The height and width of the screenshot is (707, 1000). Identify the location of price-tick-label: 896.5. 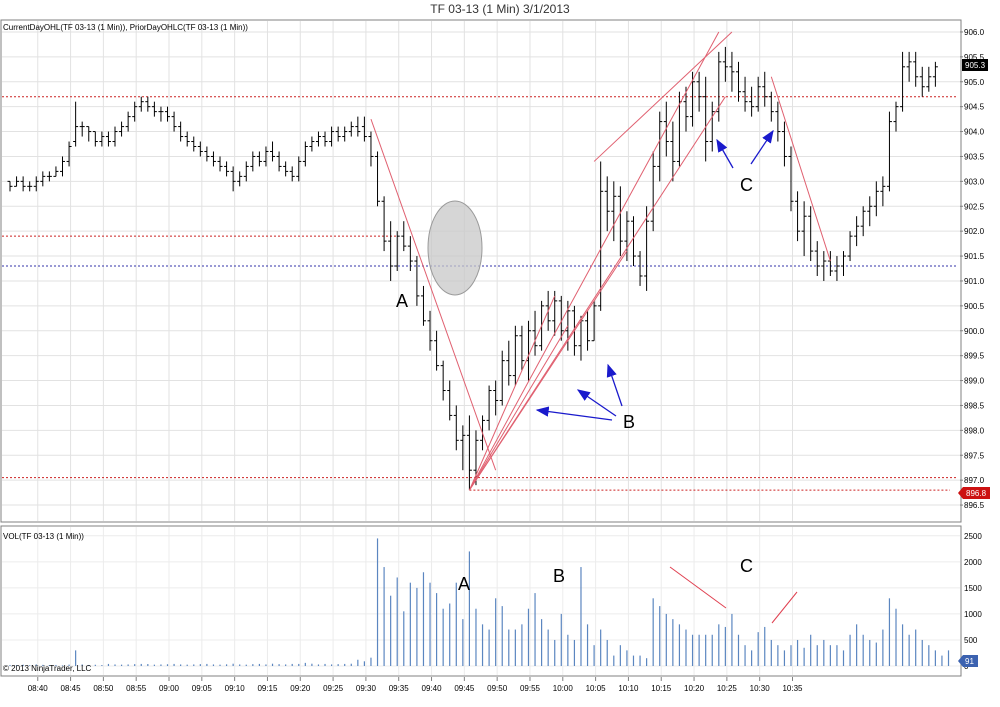
(974, 505).